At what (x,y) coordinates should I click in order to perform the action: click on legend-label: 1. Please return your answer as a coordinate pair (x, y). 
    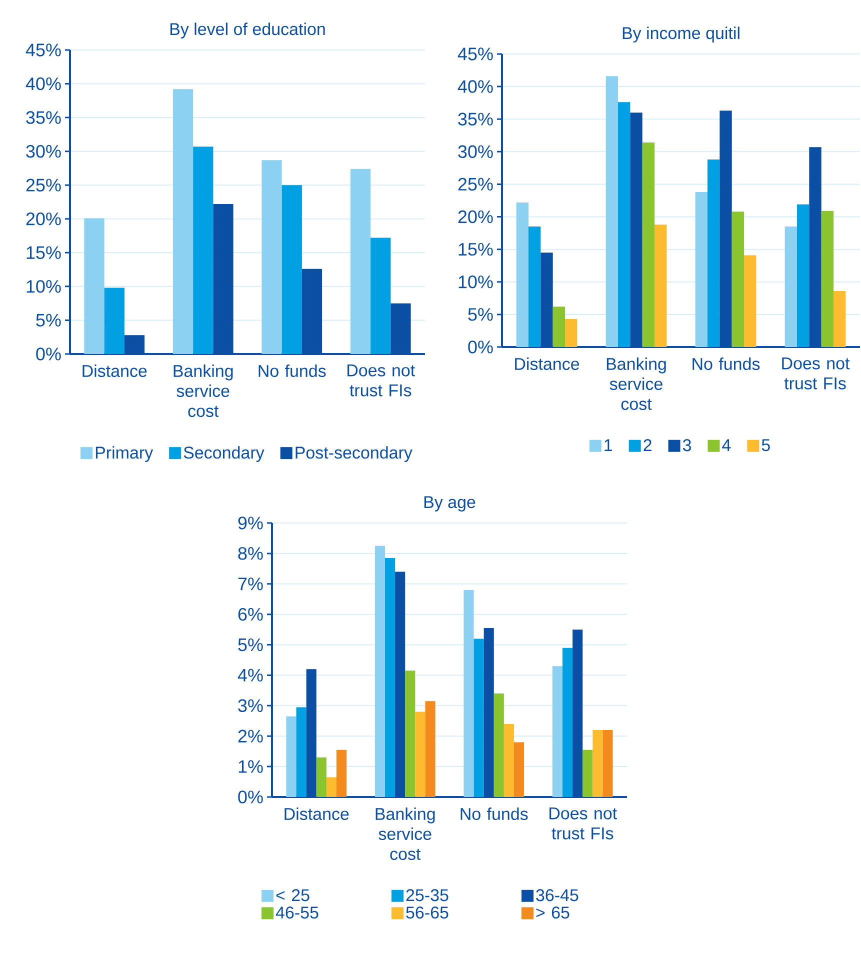
    Looking at the image, I should click on (608, 445).